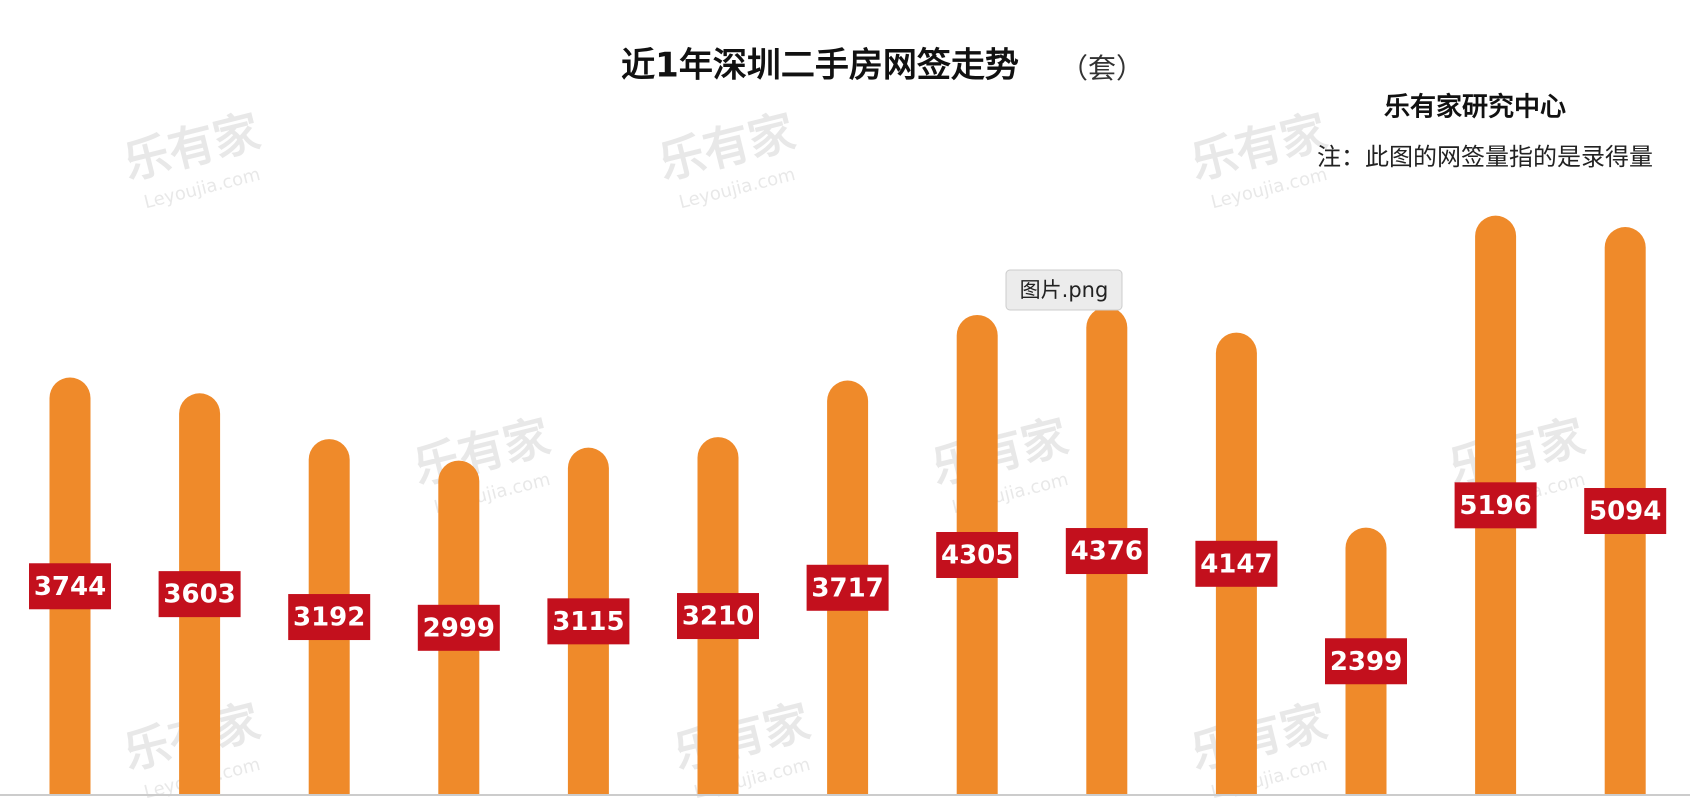 The image size is (1690, 802). I want to click on value-label: 3603, so click(199, 595).